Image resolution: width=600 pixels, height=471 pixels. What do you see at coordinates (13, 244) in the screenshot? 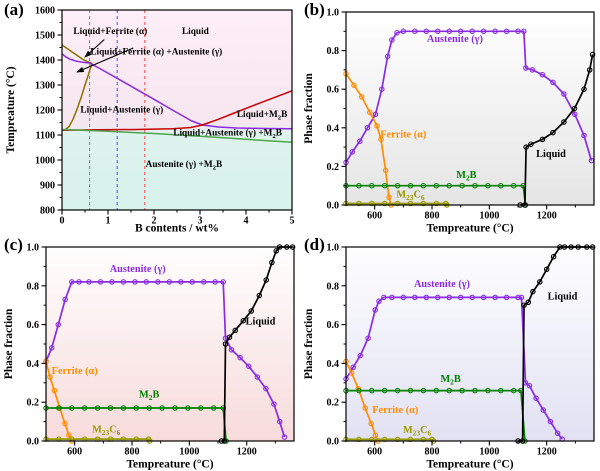
I see `panel-label-c: (c)` at bounding box center [13, 244].